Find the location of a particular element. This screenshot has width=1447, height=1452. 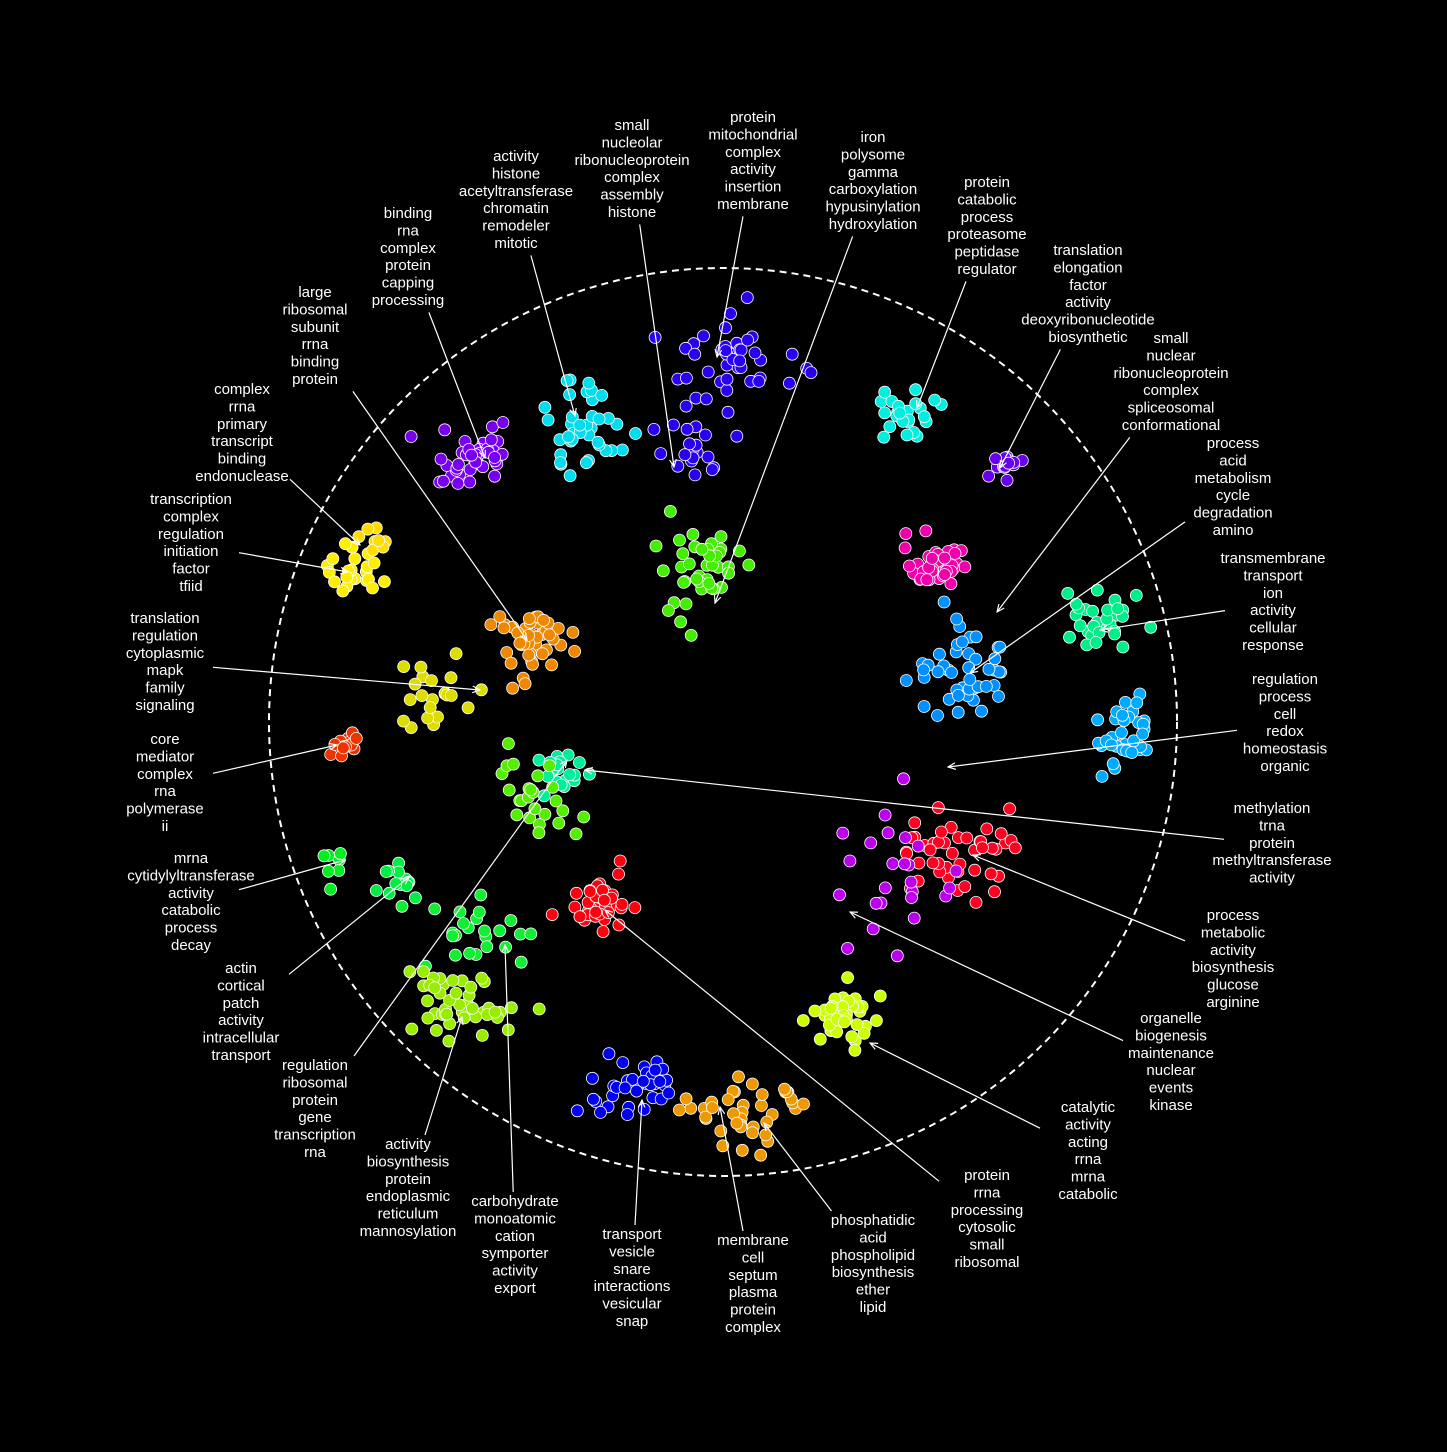

cluster-label-word: methylation is located at coordinates (1272, 808).